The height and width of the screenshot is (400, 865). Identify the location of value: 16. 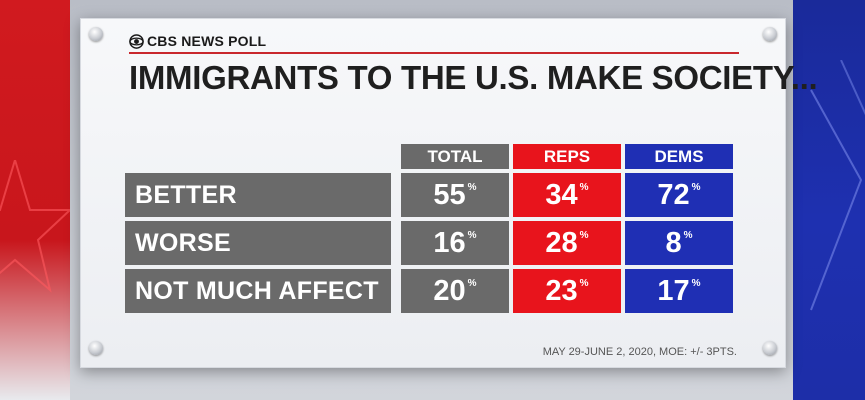
(449, 242).